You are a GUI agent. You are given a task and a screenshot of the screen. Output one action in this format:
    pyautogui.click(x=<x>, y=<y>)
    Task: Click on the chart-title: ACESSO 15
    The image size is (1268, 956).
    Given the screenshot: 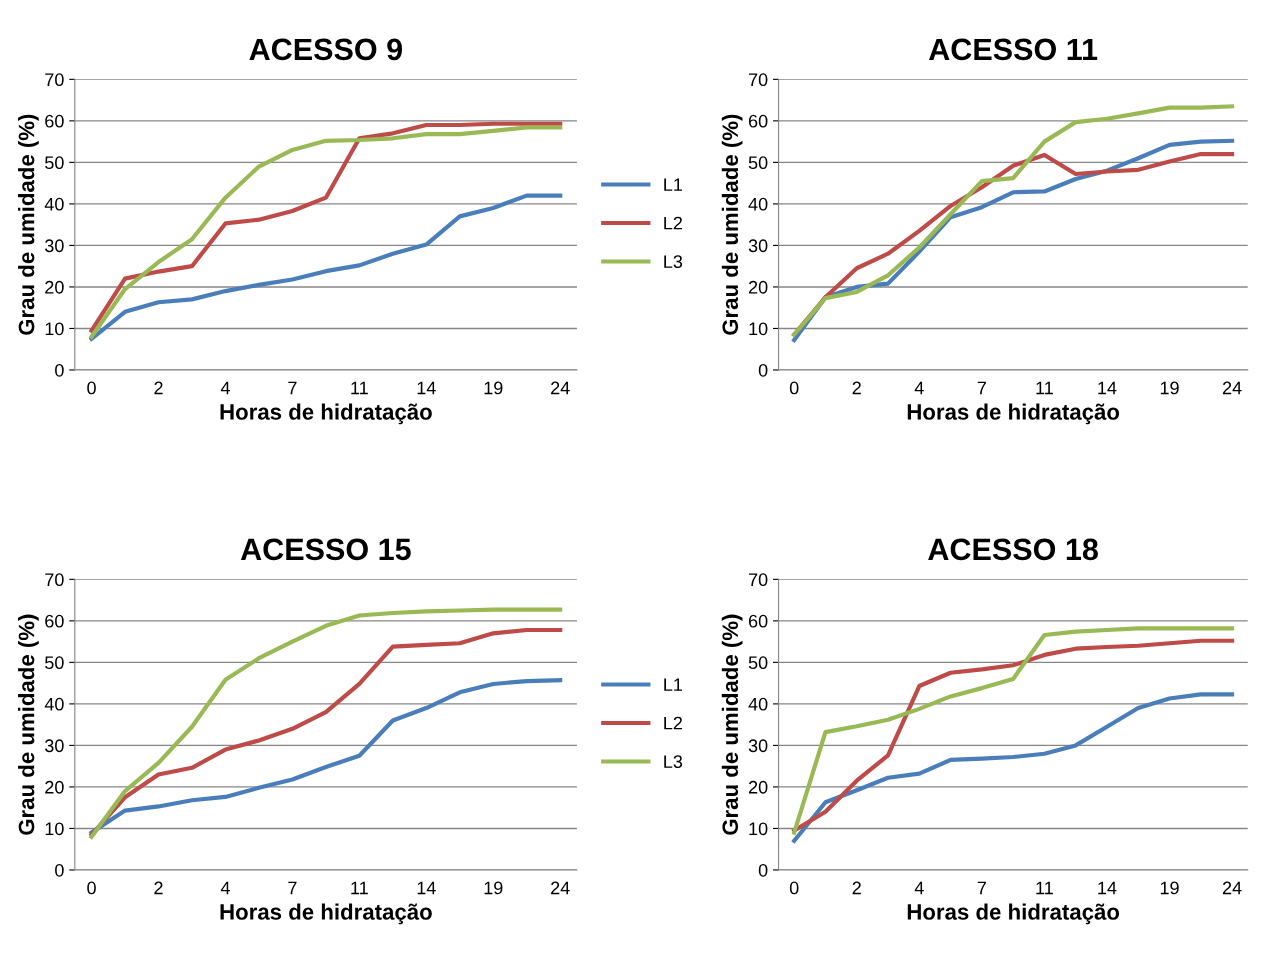 What is the action you would take?
    pyautogui.click(x=325, y=549)
    